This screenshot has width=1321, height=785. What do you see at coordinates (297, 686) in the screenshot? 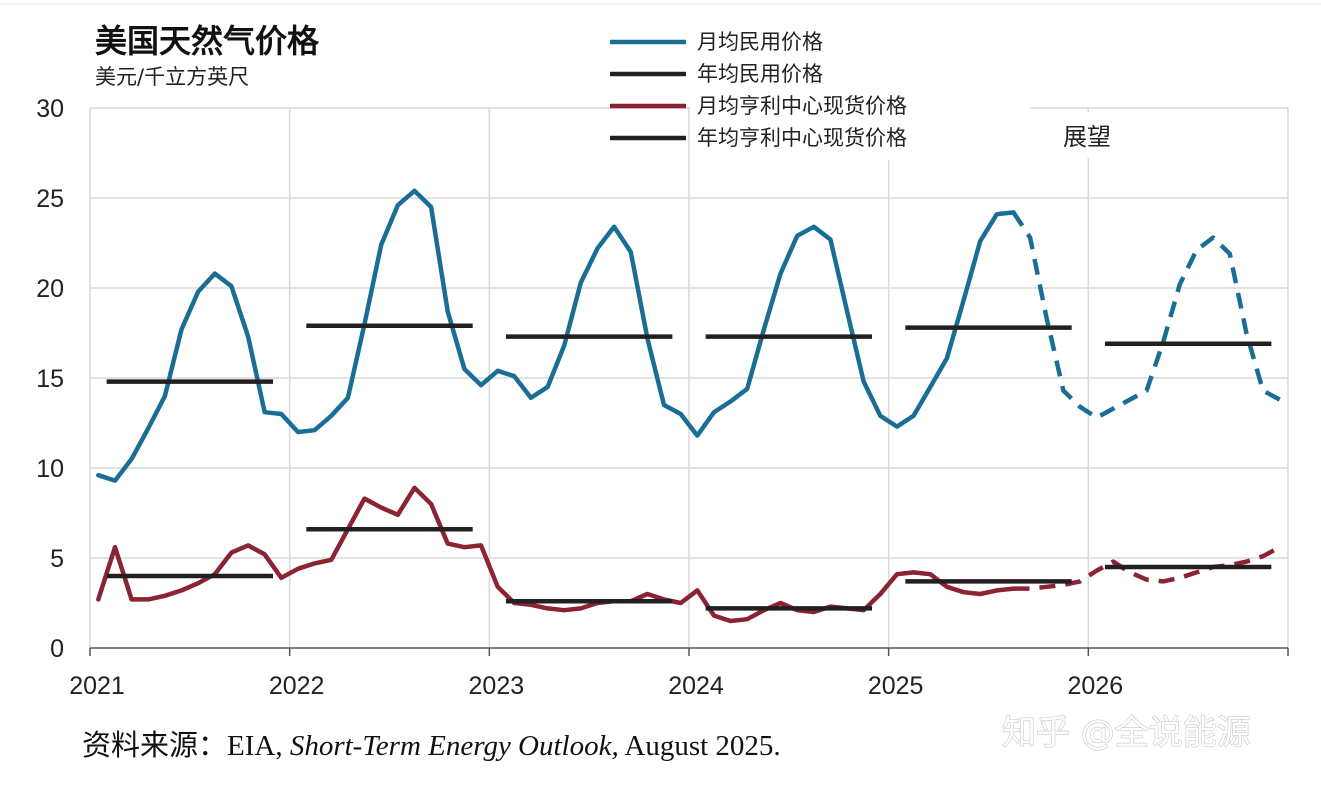
I see `x-tick-label: 2022` at bounding box center [297, 686].